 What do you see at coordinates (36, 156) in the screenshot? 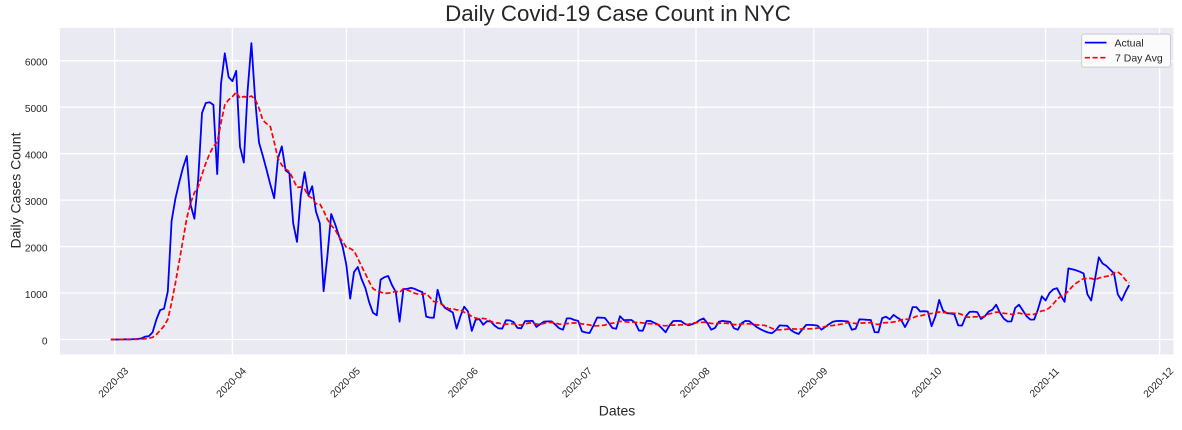
I see `svg-text: 4000` at bounding box center [36, 156].